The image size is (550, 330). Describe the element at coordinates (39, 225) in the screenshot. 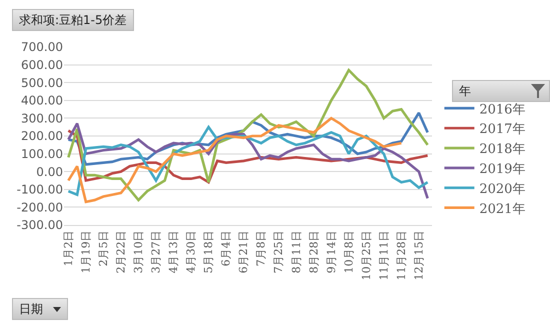

I see `y-tick-label: -300.00` at that location.